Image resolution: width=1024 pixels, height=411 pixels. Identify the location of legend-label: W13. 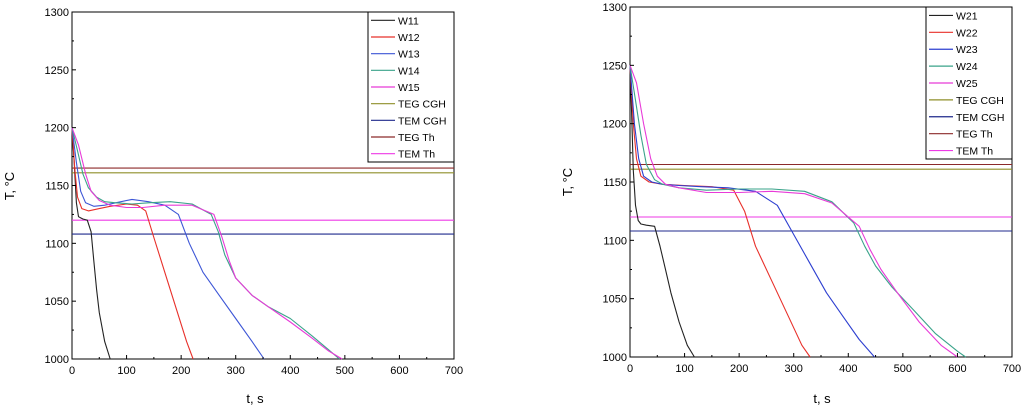
(409, 55).